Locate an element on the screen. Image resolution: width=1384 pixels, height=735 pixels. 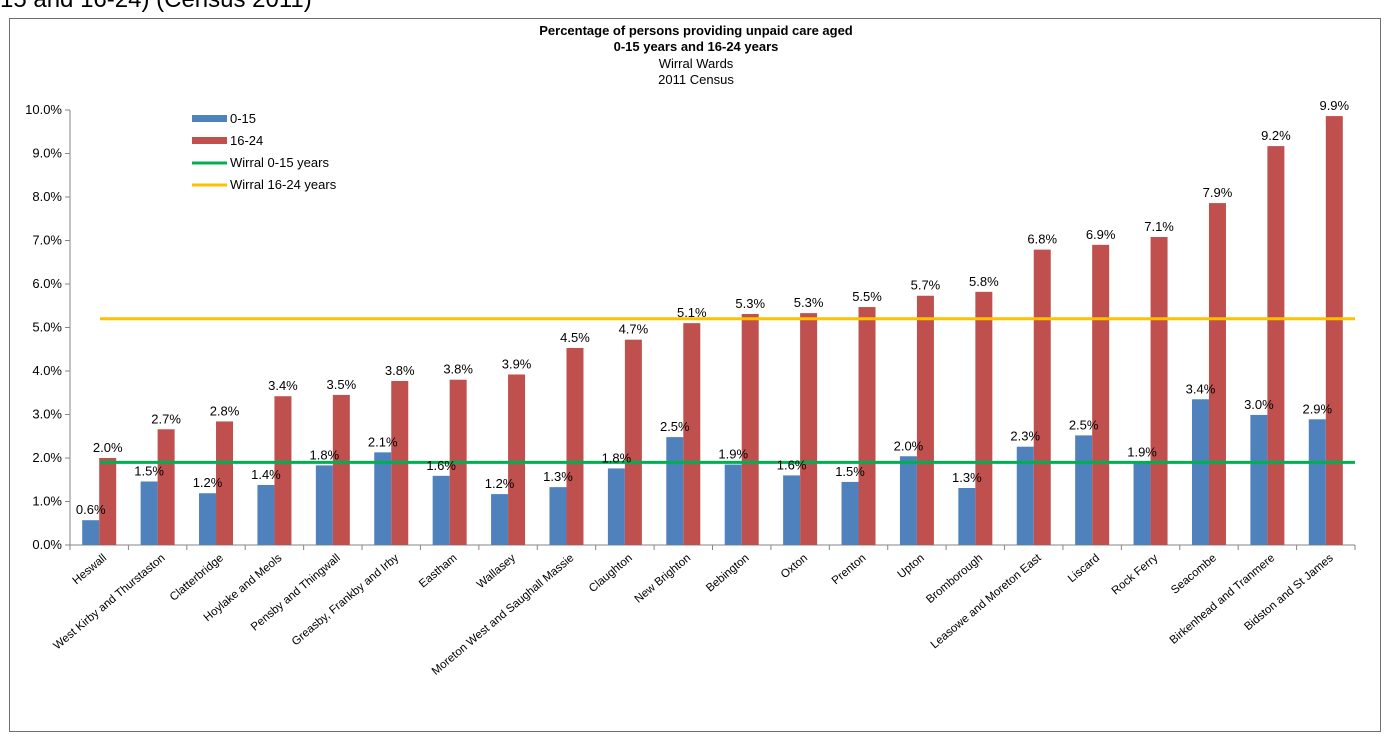
x-category-label: Prenton is located at coordinates (849, 569).